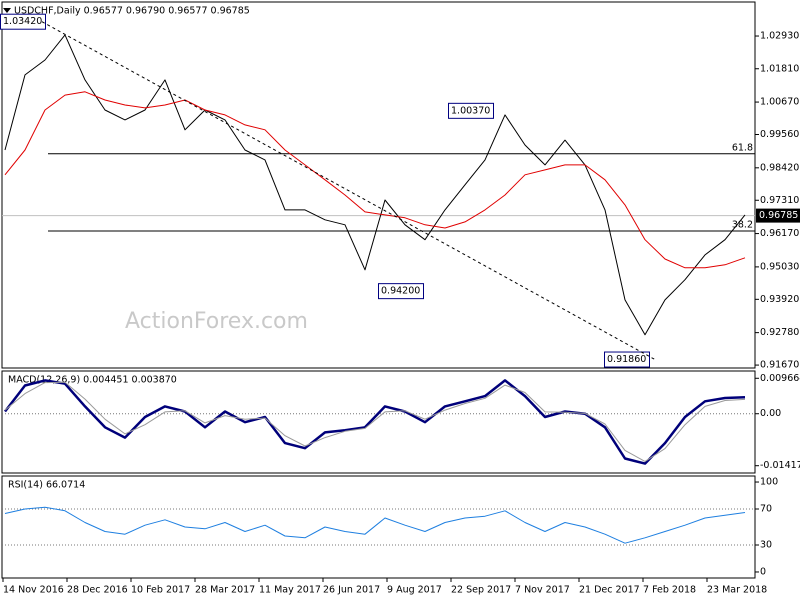 Image resolution: width=800 pixels, height=600 pixels. Describe the element at coordinates (779, 134) in the screenshot. I see `y-tick-label: 0.99560` at that location.